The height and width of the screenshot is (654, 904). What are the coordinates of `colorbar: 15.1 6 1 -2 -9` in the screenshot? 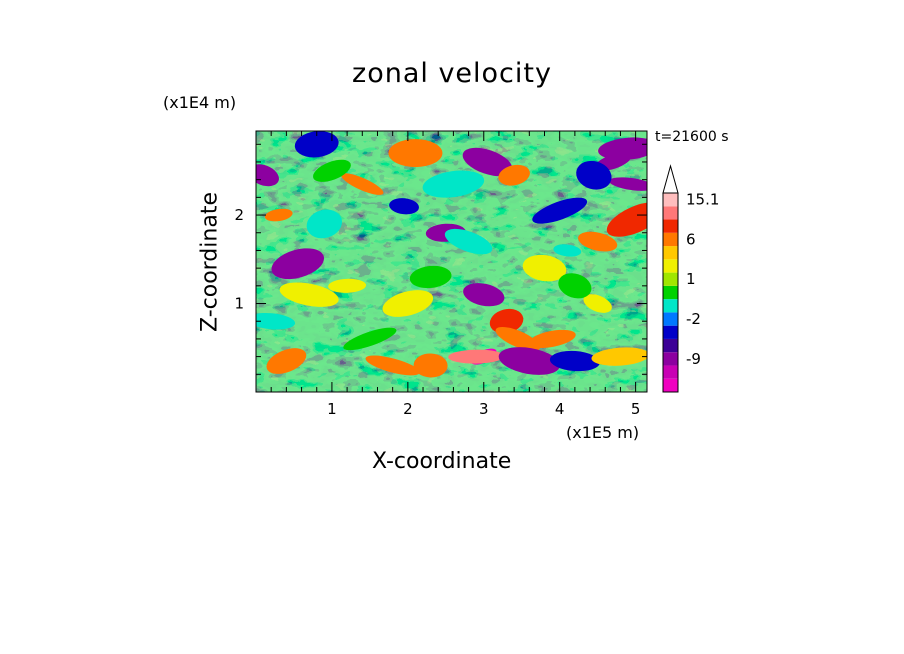 It's located at (690, 278).